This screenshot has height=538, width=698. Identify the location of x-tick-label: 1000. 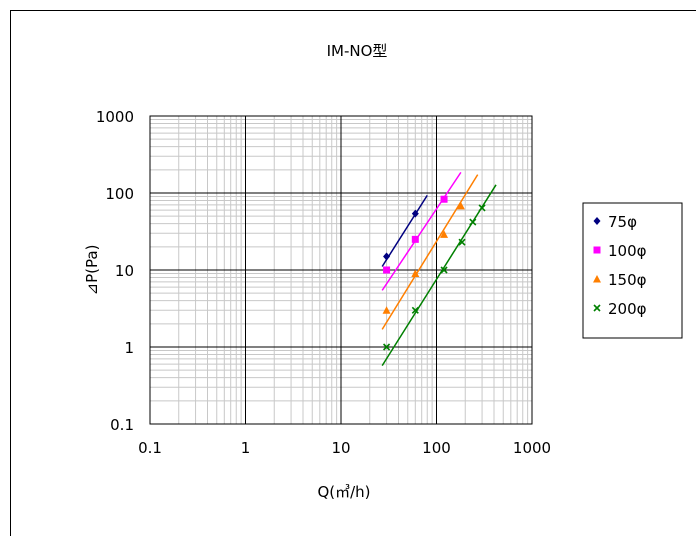
(532, 448).